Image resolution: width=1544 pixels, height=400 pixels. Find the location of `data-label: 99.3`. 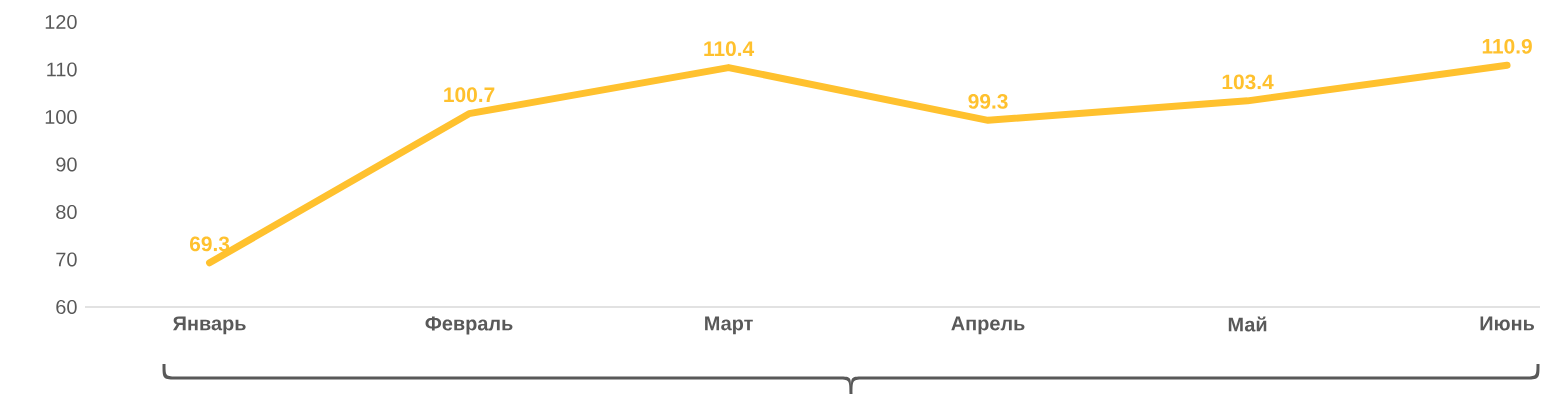

data-label: 99.3 is located at coordinates (988, 101).